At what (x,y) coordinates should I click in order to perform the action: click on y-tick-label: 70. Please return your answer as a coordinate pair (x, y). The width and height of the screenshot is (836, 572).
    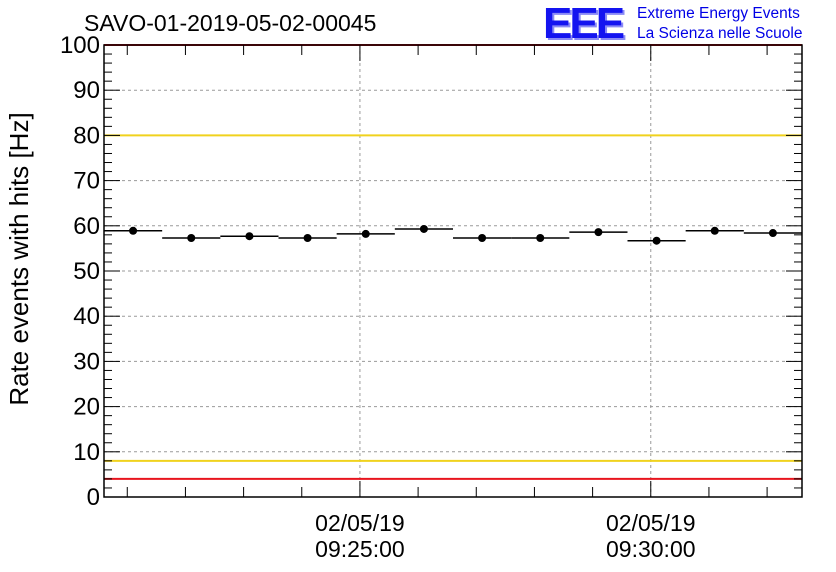
    Looking at the image, I should click on (86, 181).